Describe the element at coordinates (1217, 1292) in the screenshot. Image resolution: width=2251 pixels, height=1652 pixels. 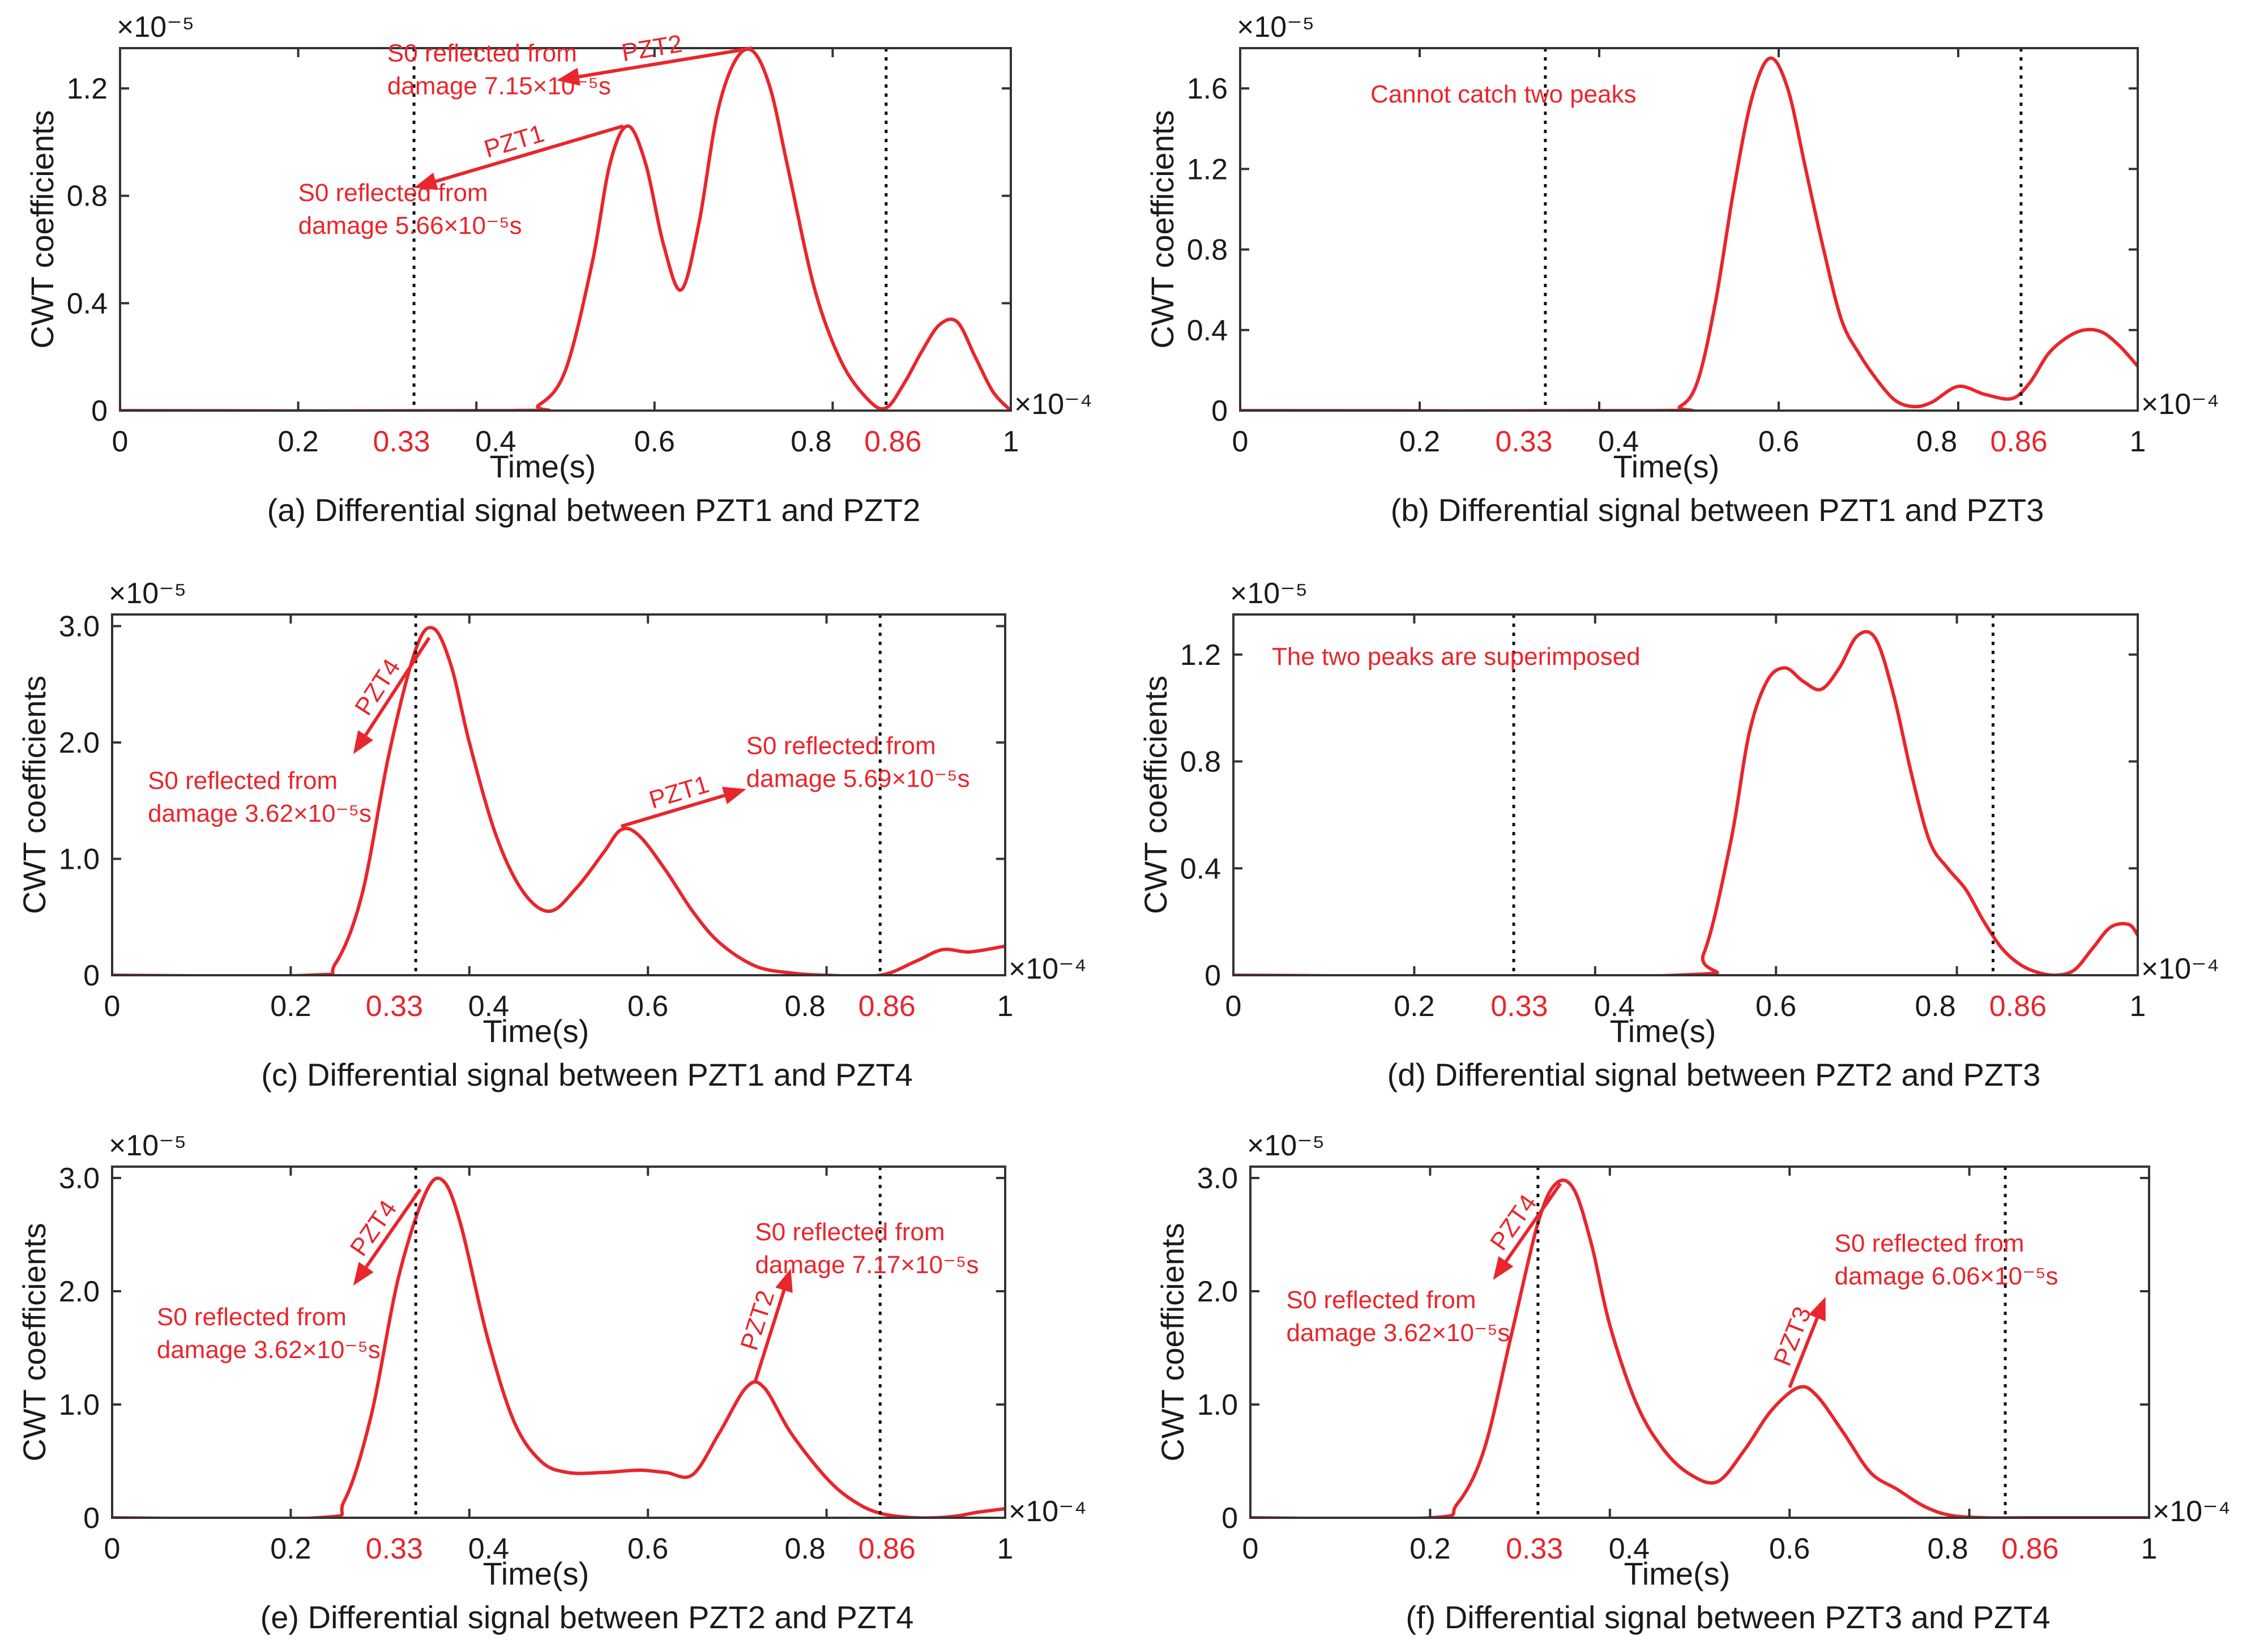
I see `y-tick-label: 2.0` at that location.